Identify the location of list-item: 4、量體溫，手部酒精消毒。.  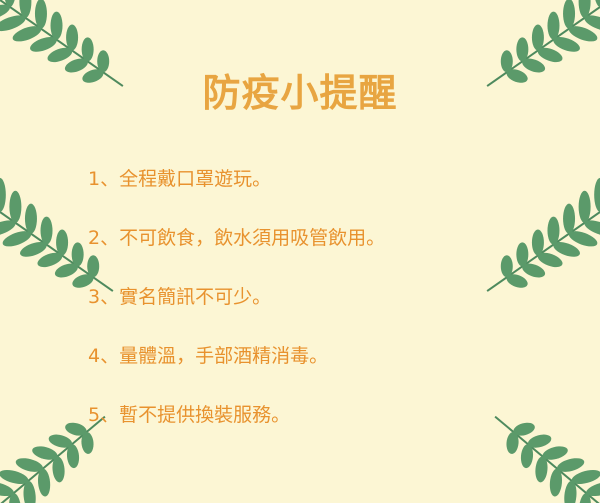
(208, 356).